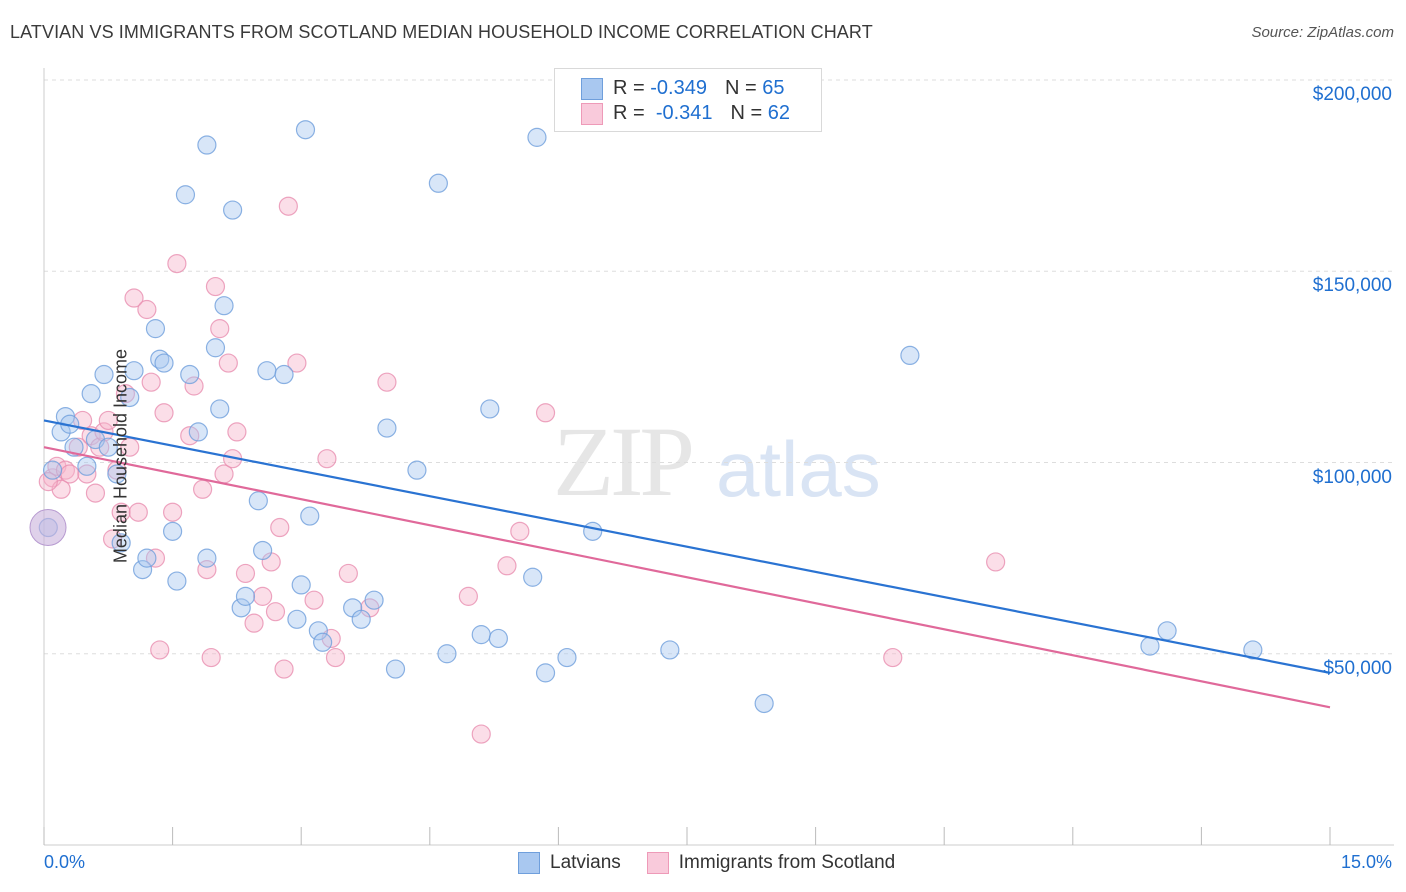 Image resolution: width=1406 pixels, height=892 pixels. What do you see at coordinates (682, 88) in the screenshot?
I see `legend-row-latvians: R = -0.349 N = 65` at bounding box center [682, 88].